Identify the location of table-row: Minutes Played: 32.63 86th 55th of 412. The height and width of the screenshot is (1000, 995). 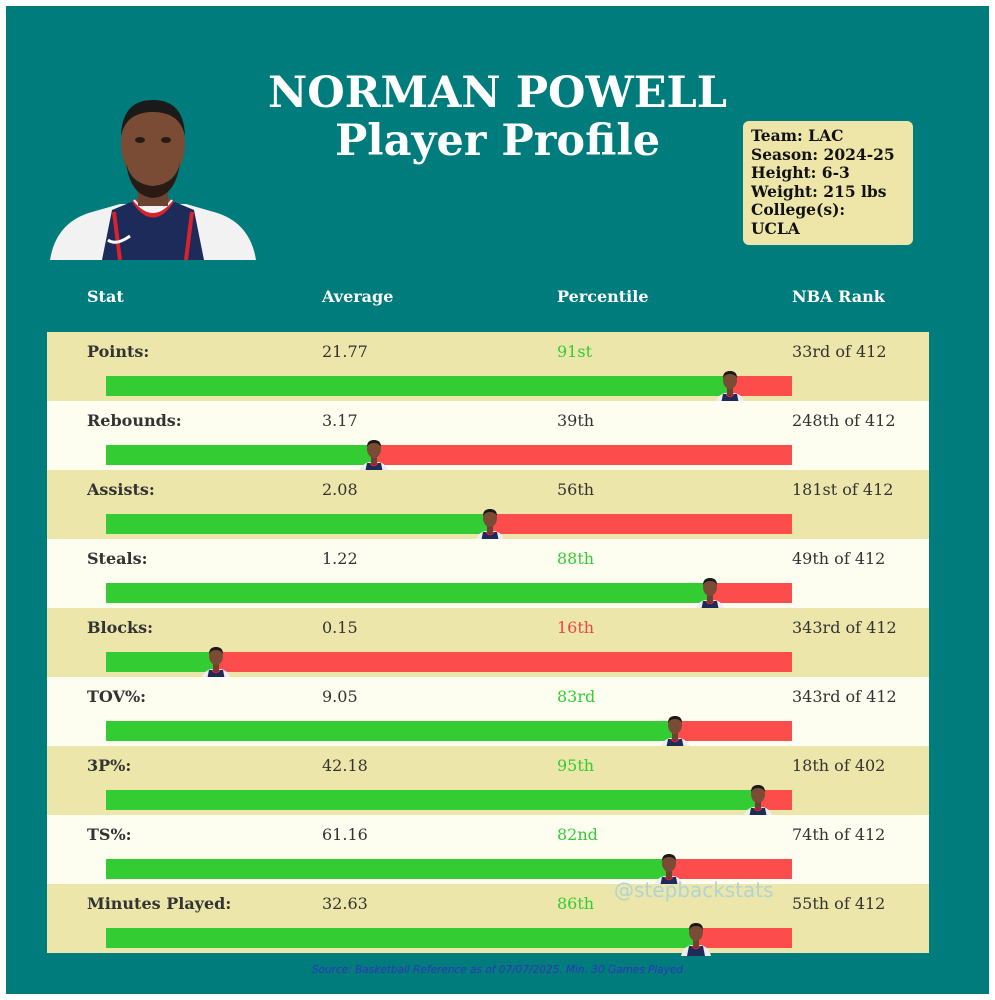
(488, 920).